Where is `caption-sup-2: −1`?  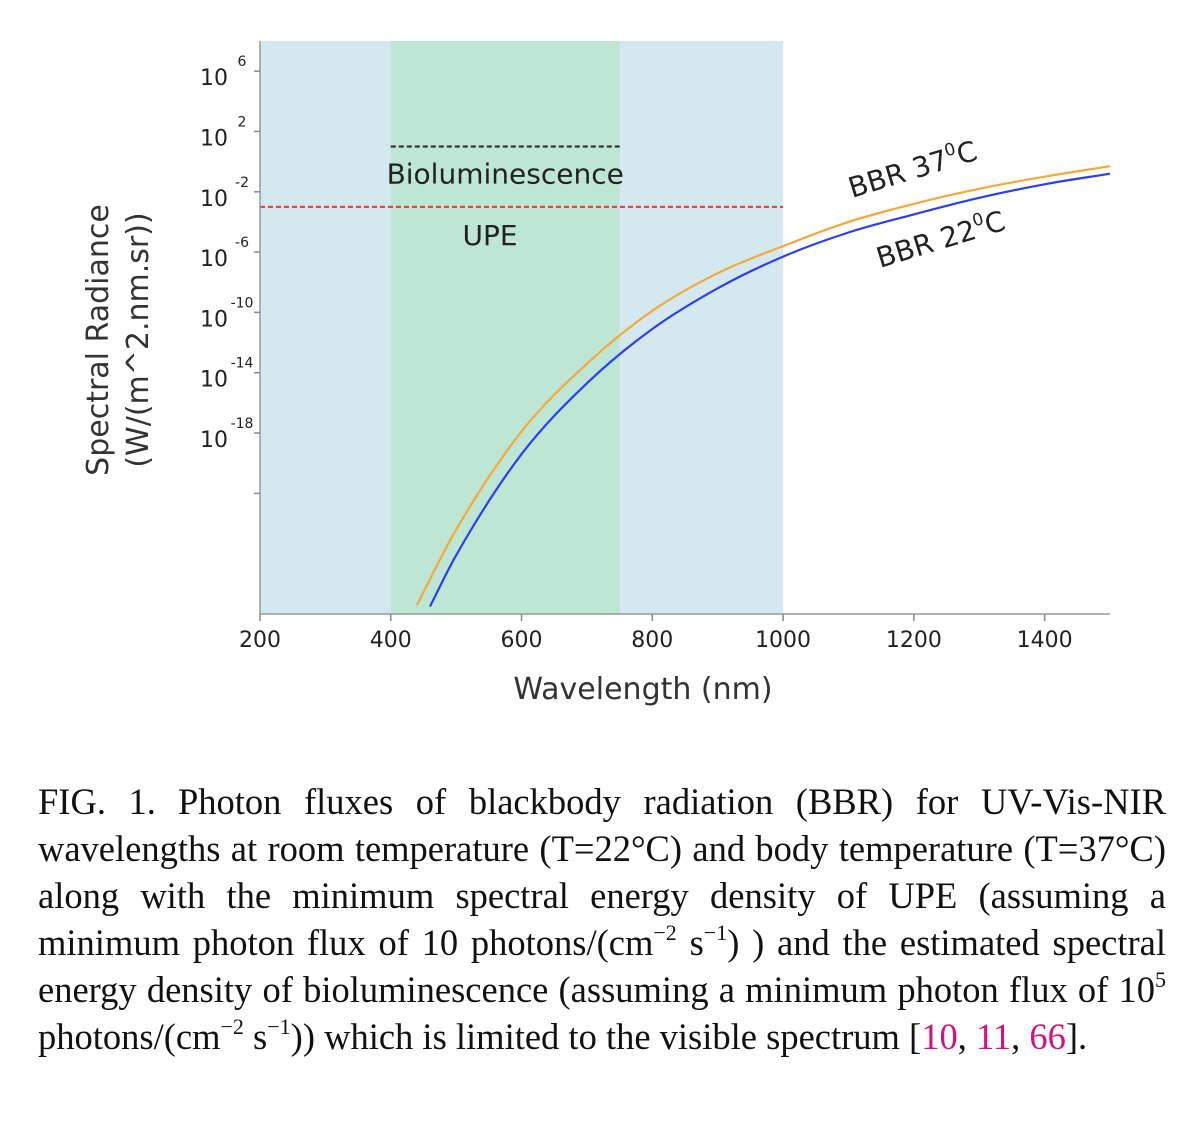
caption-sup-2: −1 is located at coordinates (715, 932).